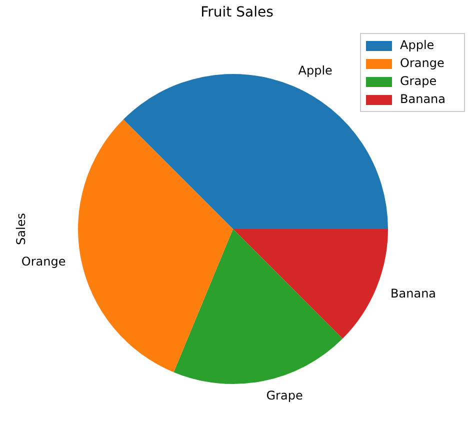  Describe the element at coordinates (423, 99) in the screenshot. I see `legend-label: Banana` at that location.